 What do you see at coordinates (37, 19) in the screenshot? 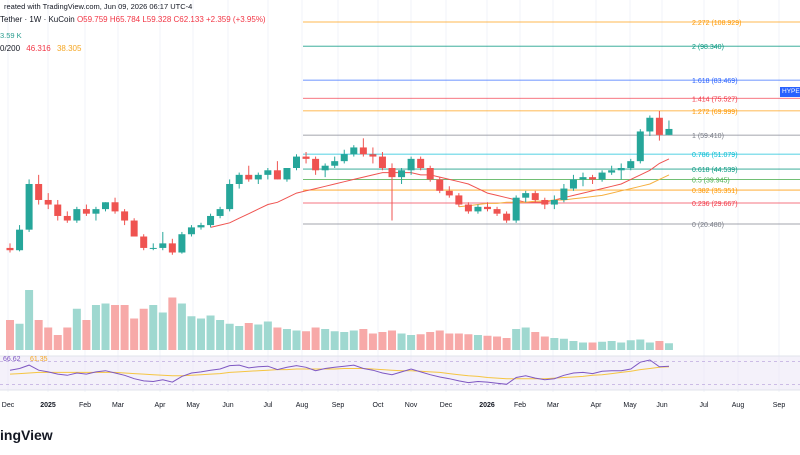
I see `symbol-name: Tether · 1W · KuCoin` at bounding box center [37, 19].